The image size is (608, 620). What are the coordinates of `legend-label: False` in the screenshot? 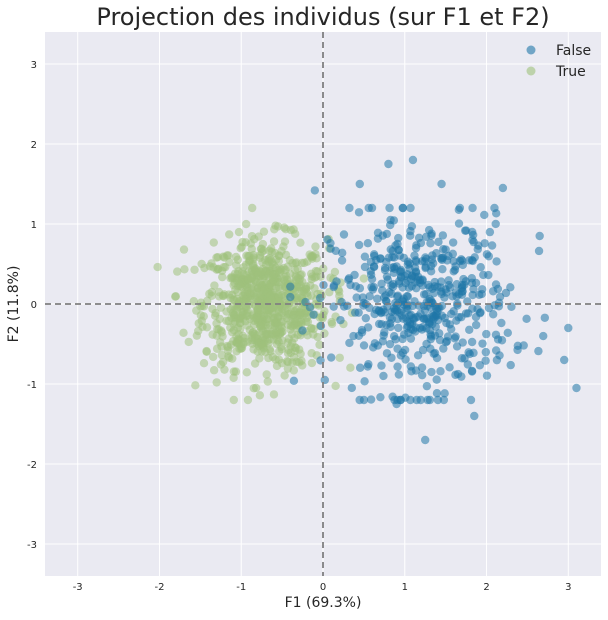 It's located at (573, 51).